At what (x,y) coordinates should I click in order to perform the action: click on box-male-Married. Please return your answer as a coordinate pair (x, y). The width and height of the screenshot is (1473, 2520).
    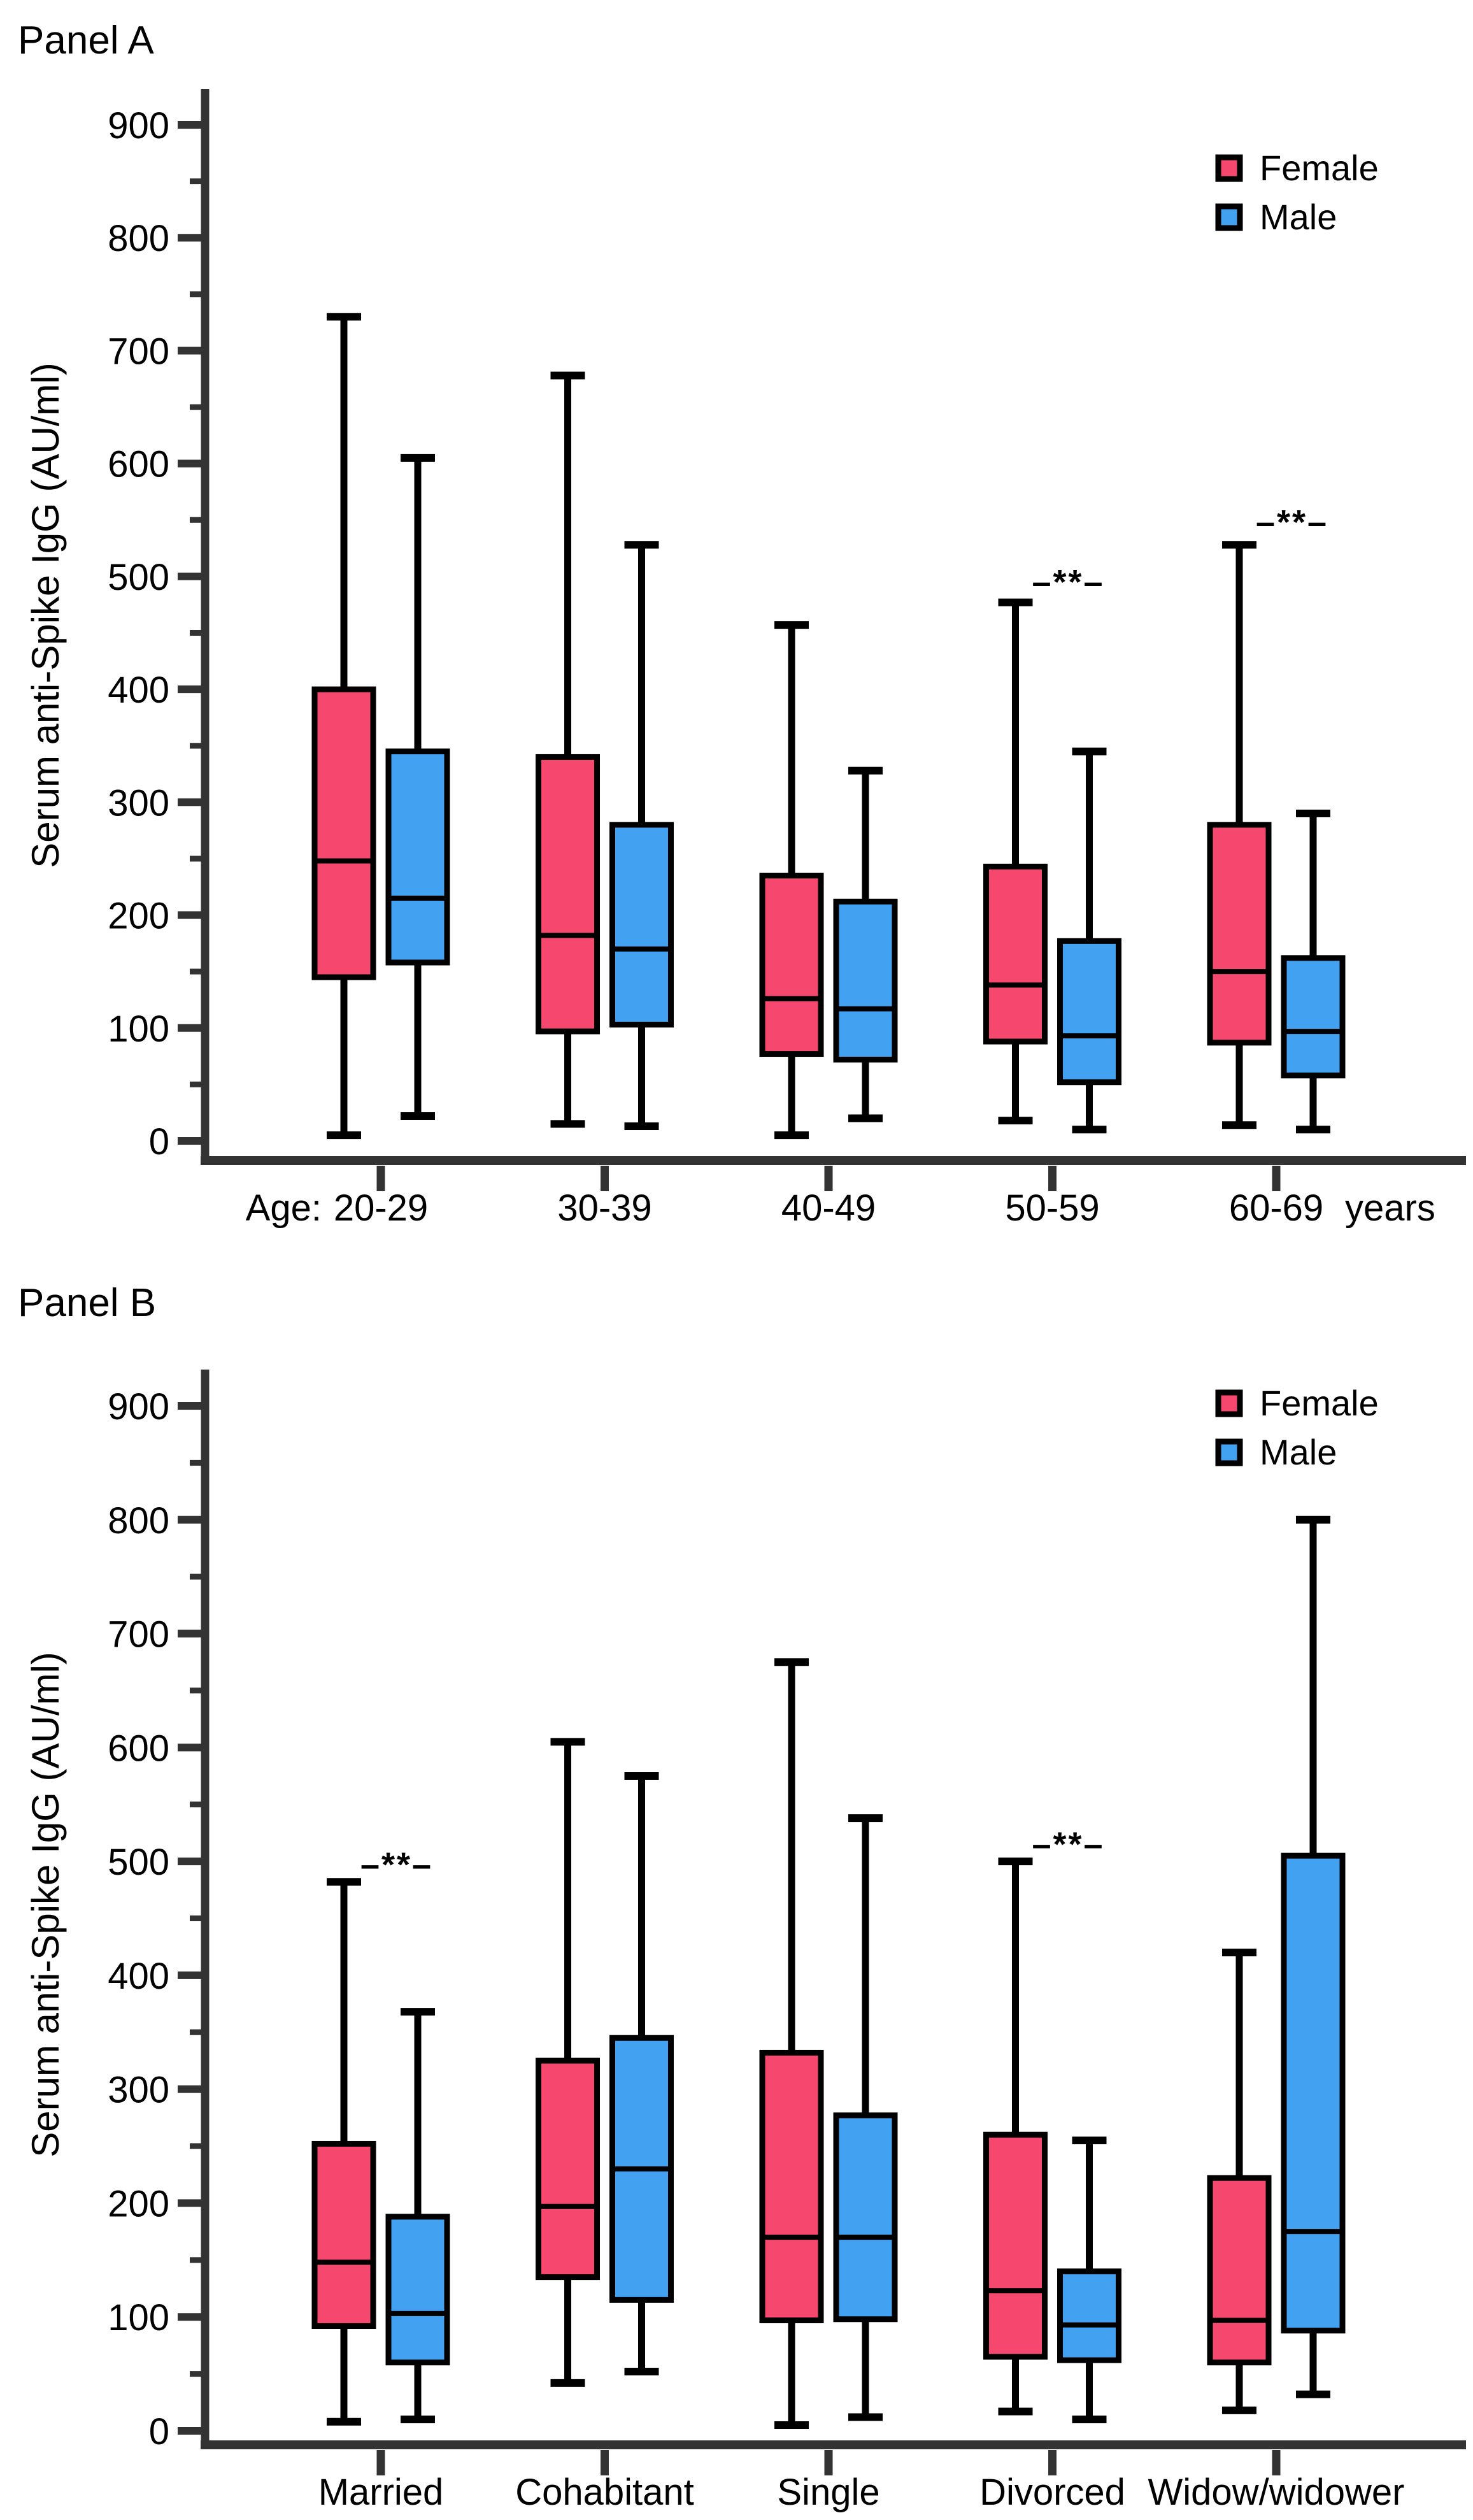
    Looking at the image, I should click on (417, 2290).